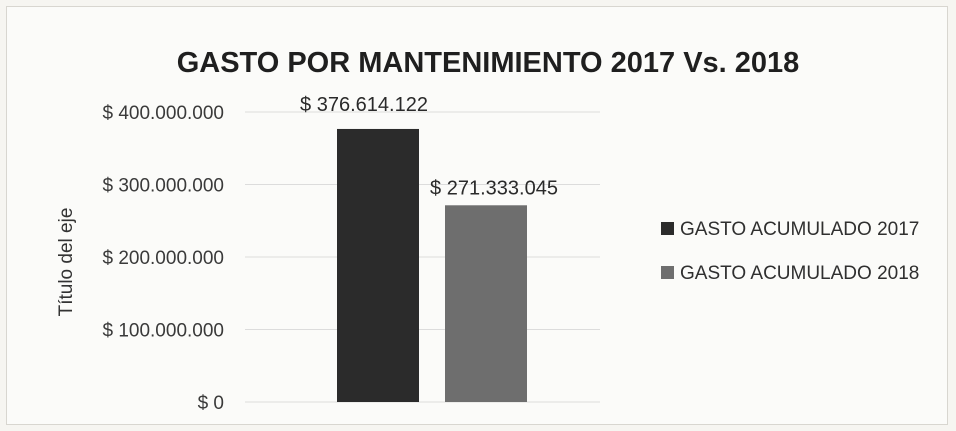  Describe the element at coordinates (488, 63) in the screenshot. I see `chart-title: GASTO POR MANTENIMIENTO 2017 Vs. 2018` at that location.